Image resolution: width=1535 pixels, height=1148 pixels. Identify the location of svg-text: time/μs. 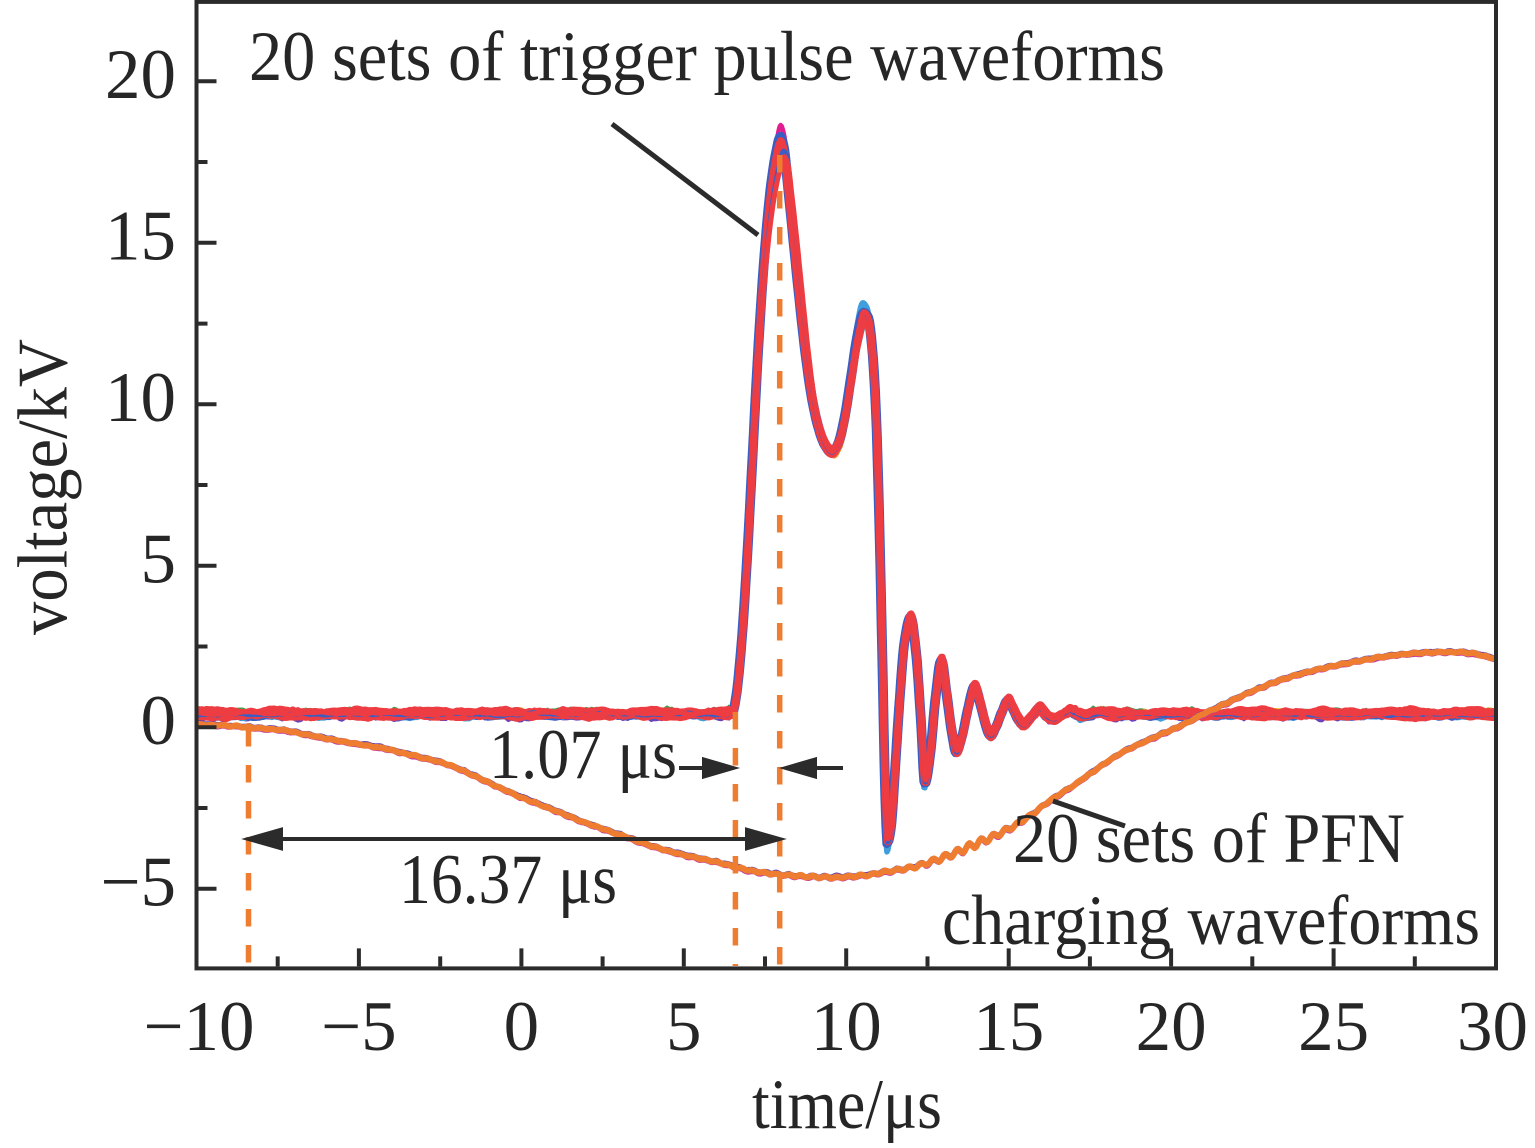
(847, 1105).